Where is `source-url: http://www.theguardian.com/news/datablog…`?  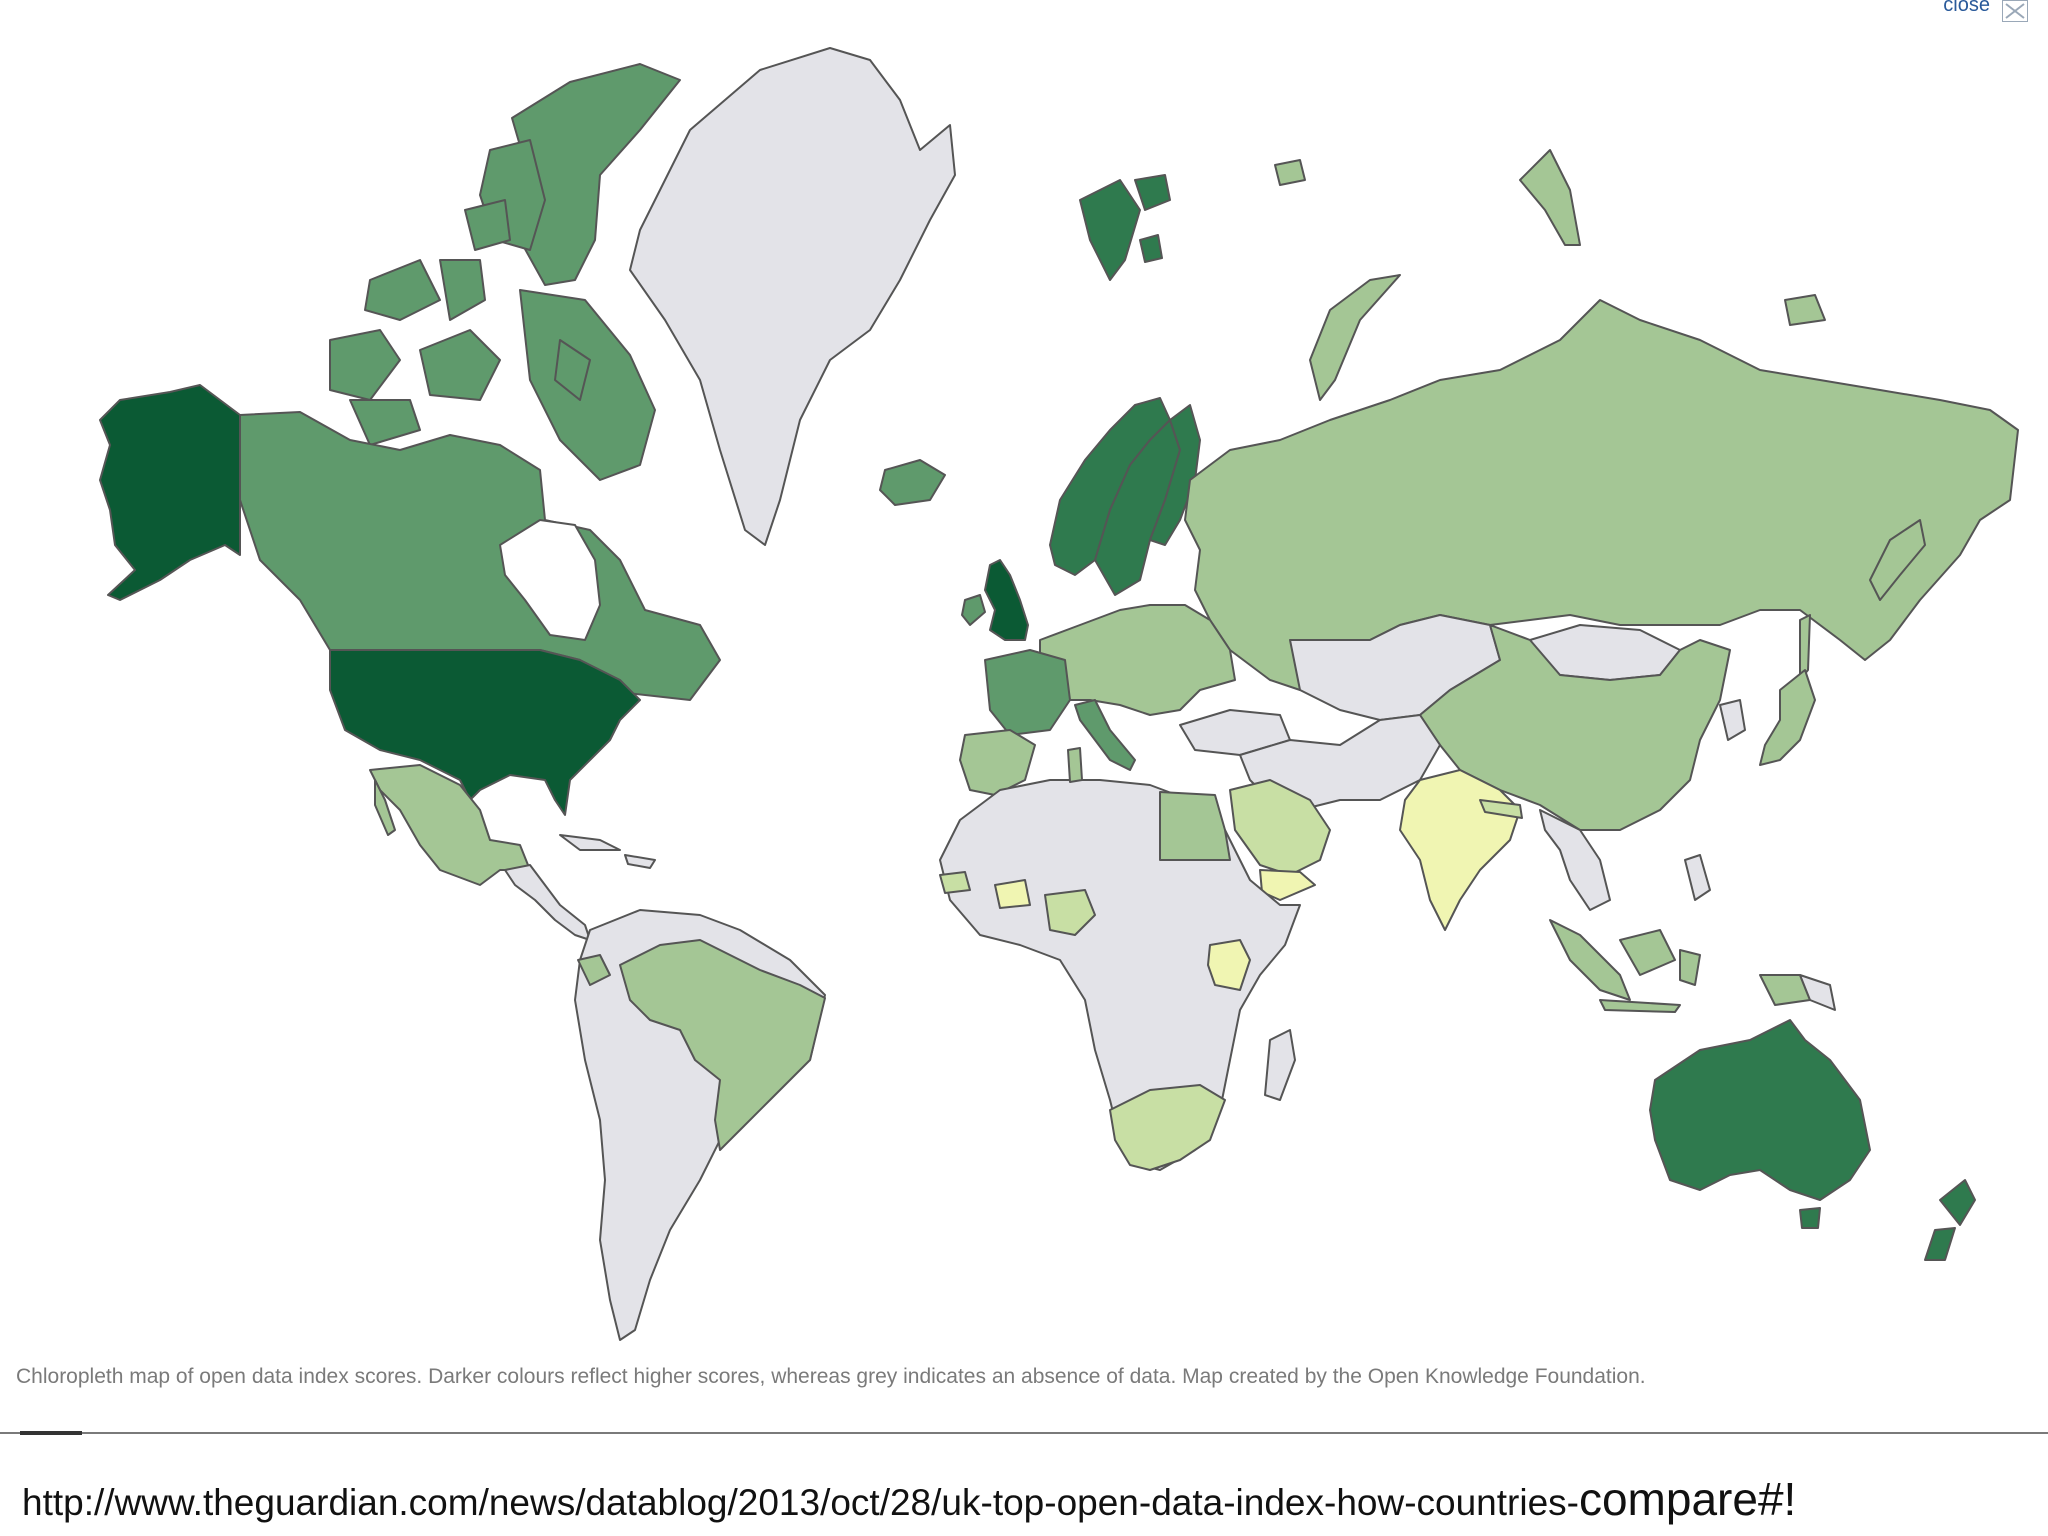
source-url: http://www.theguardian.com/news/datablog… is located at coordinates (909, 1499).